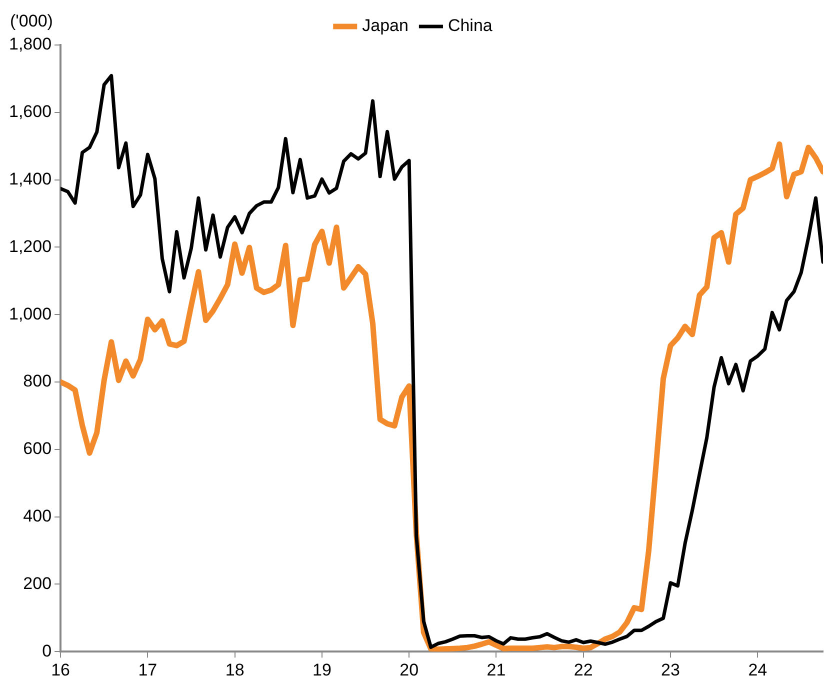  Describe the element at coordinates (758, 670) in the screenshot. I see `x-tick-label: 24` at that location.